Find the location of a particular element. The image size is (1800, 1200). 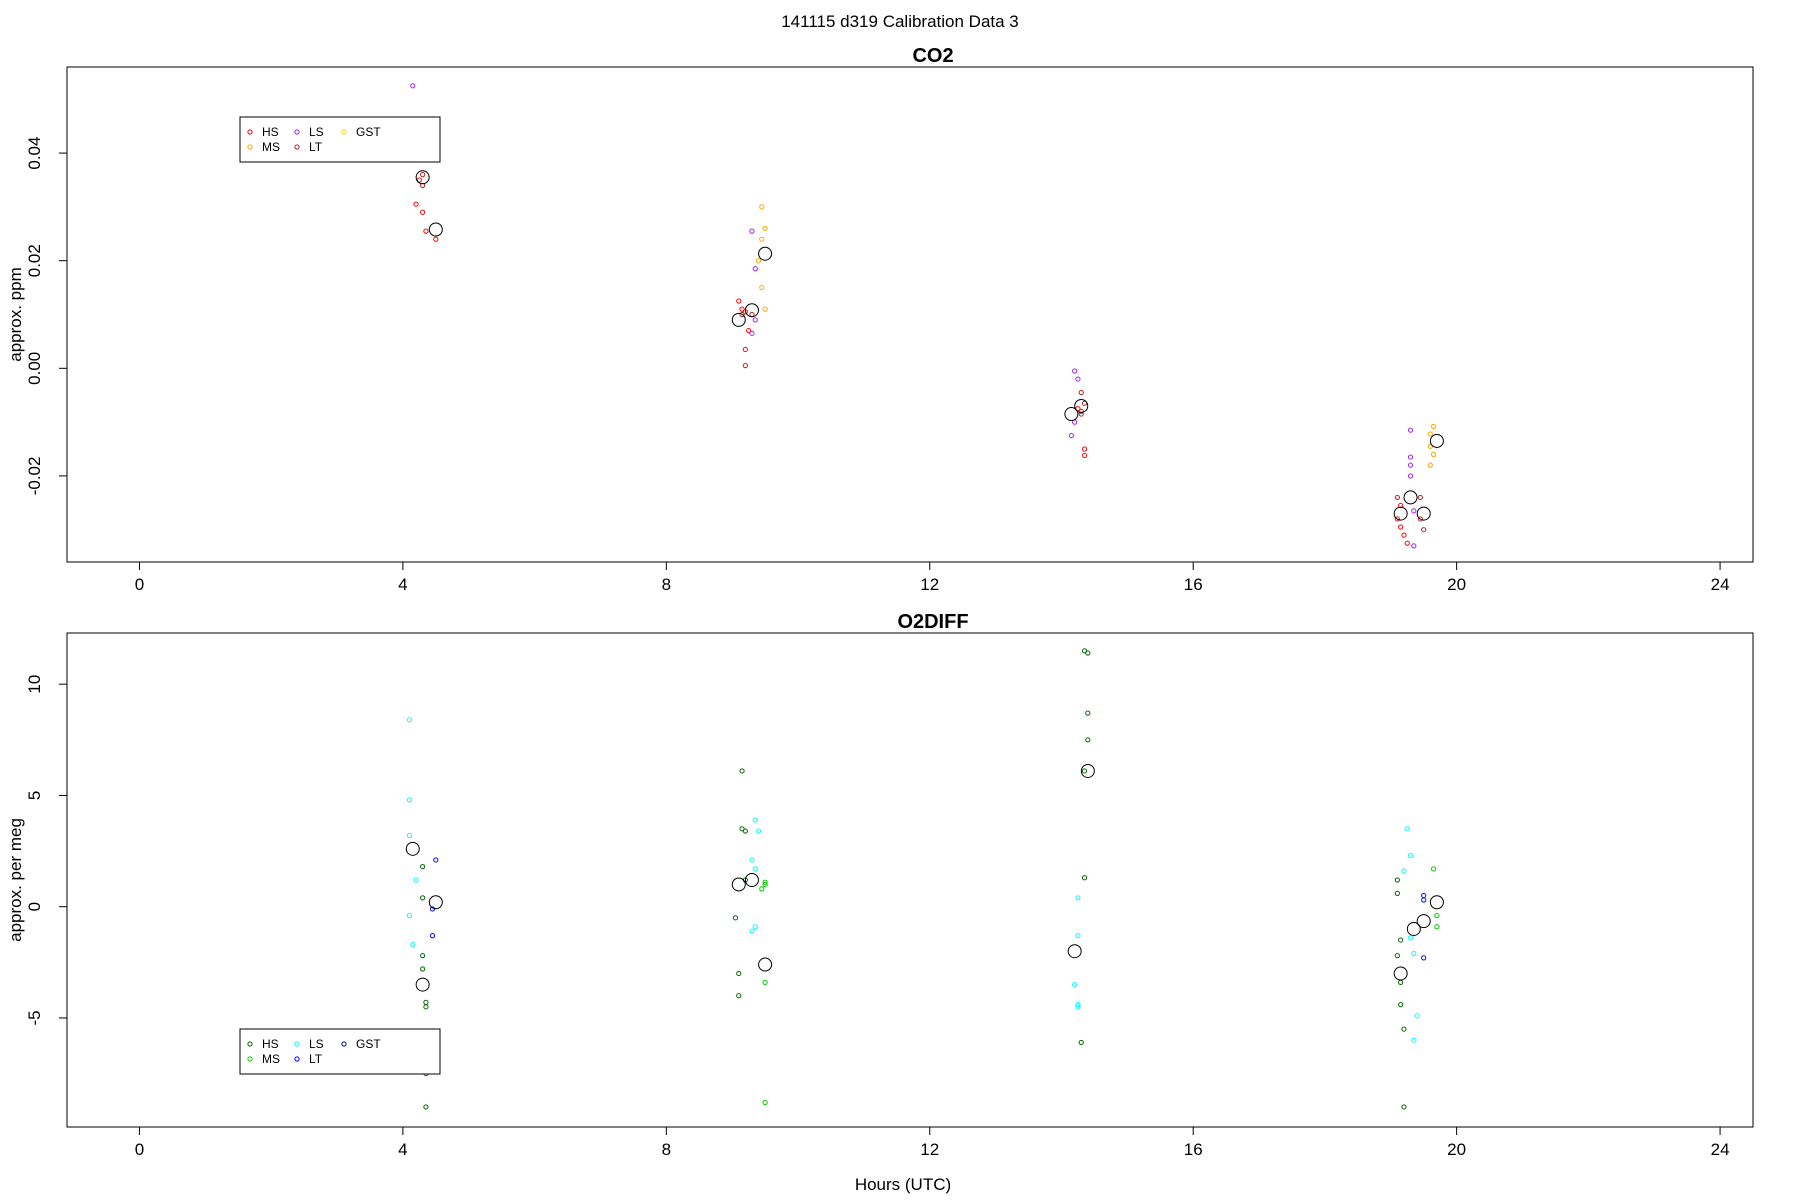

y-tick-label: 0.00 is located at coordinates (34, 368).